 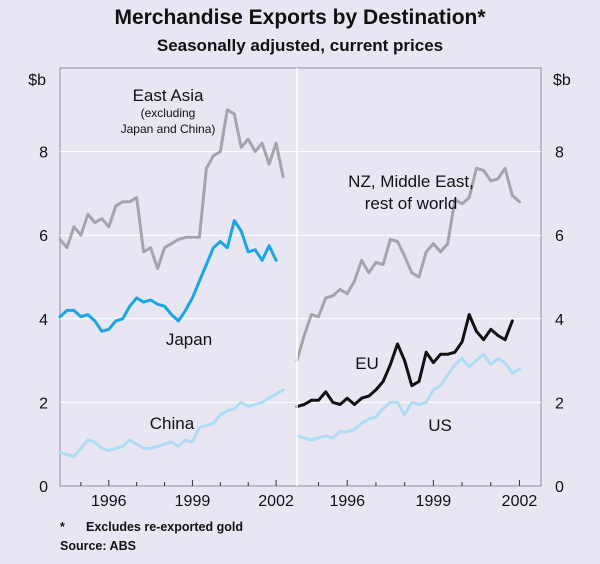 I want to click on series-line-nz-middle-east-rest-of-world, so click(x=408, y=264).